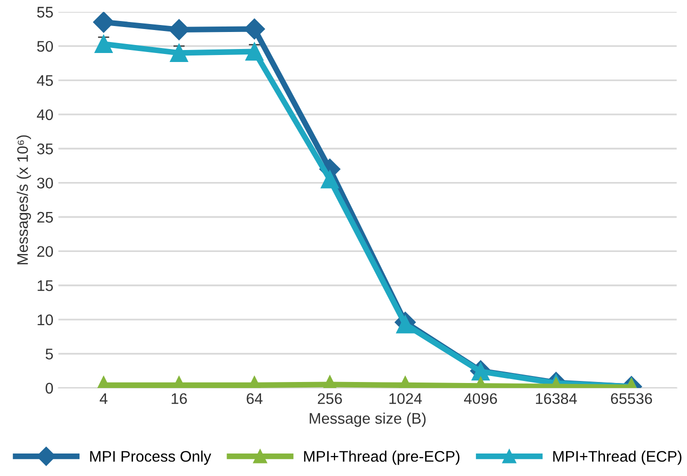  Describe the element at coordinates (23, 199) in the screenshot. I see `y-axis-title: Messages/s (x 10⁶)` at that location.